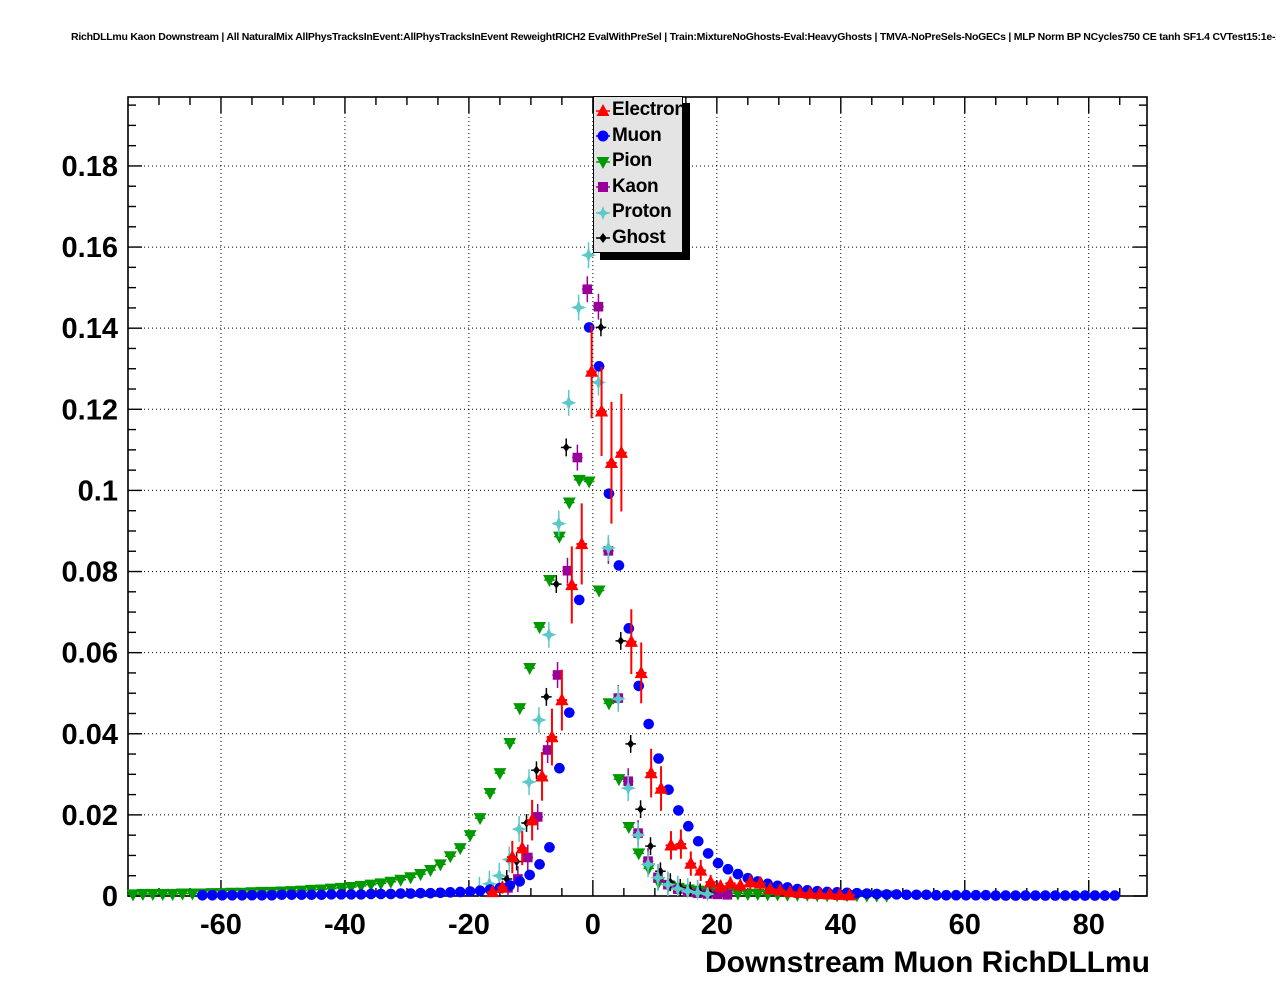 The width and height of the screenshot is (1276, 996). I want to click on legend-label: Electron, so click(649, 110).